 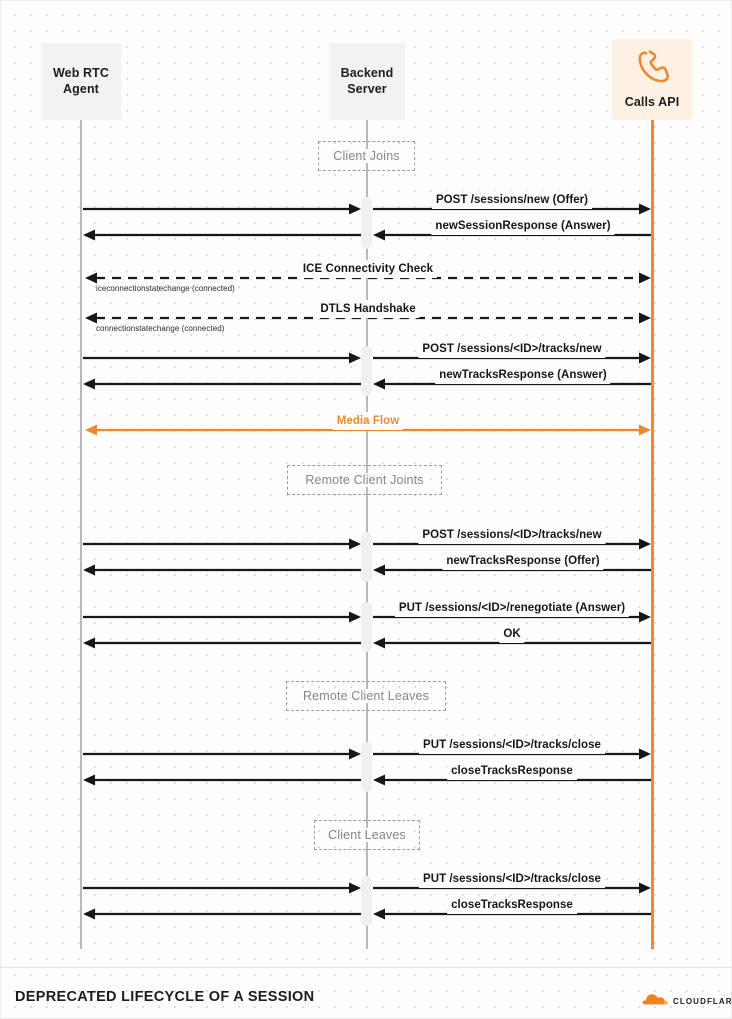 I want to click on note-label: Remote Client Joints, so click(x=364, y=480).